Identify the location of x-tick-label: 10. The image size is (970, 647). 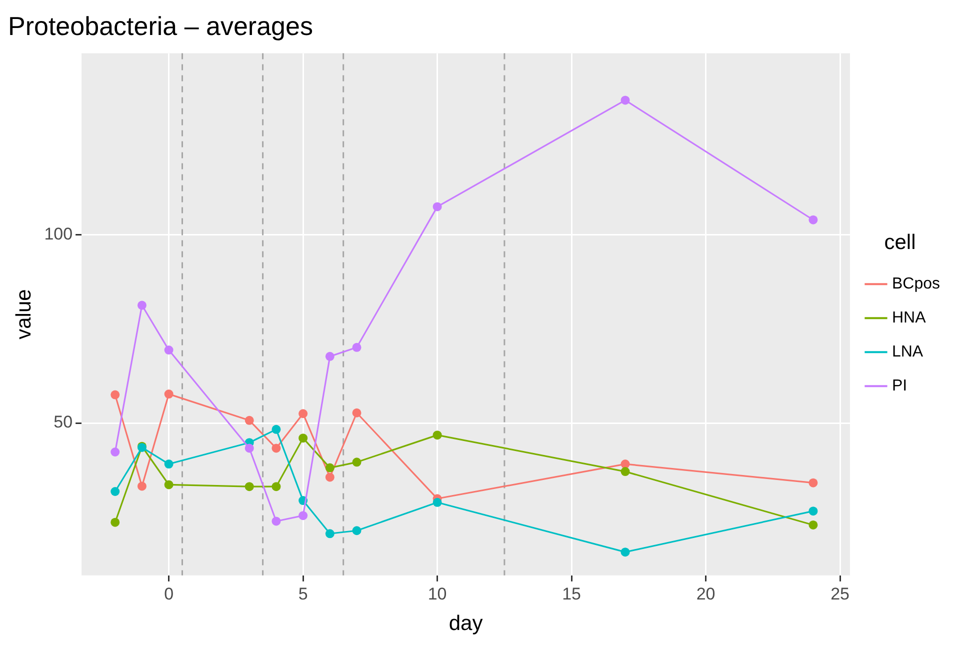
(437, 594).